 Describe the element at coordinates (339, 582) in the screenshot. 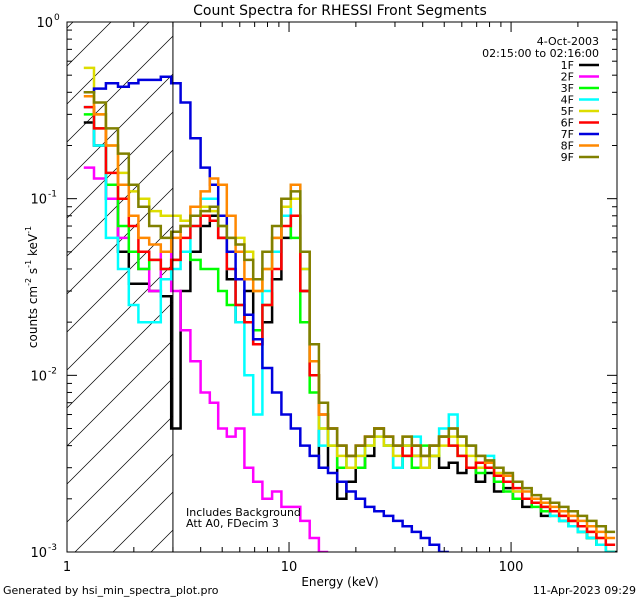

I see `x-axis-label: Energy (keV)` at that location.